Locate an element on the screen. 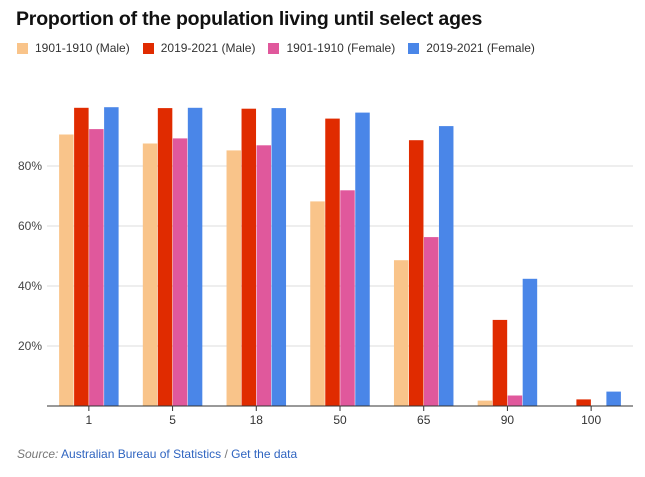 The image size is (645, 477). source-link: Australian Bureau of Statistics is located at coordinates (141, 454).